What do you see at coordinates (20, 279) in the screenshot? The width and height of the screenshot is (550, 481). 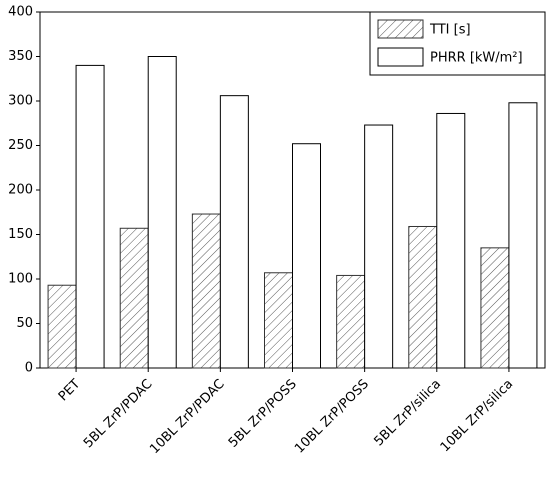 I see `y-tick-label: 100` at bounding box center [20, 279].